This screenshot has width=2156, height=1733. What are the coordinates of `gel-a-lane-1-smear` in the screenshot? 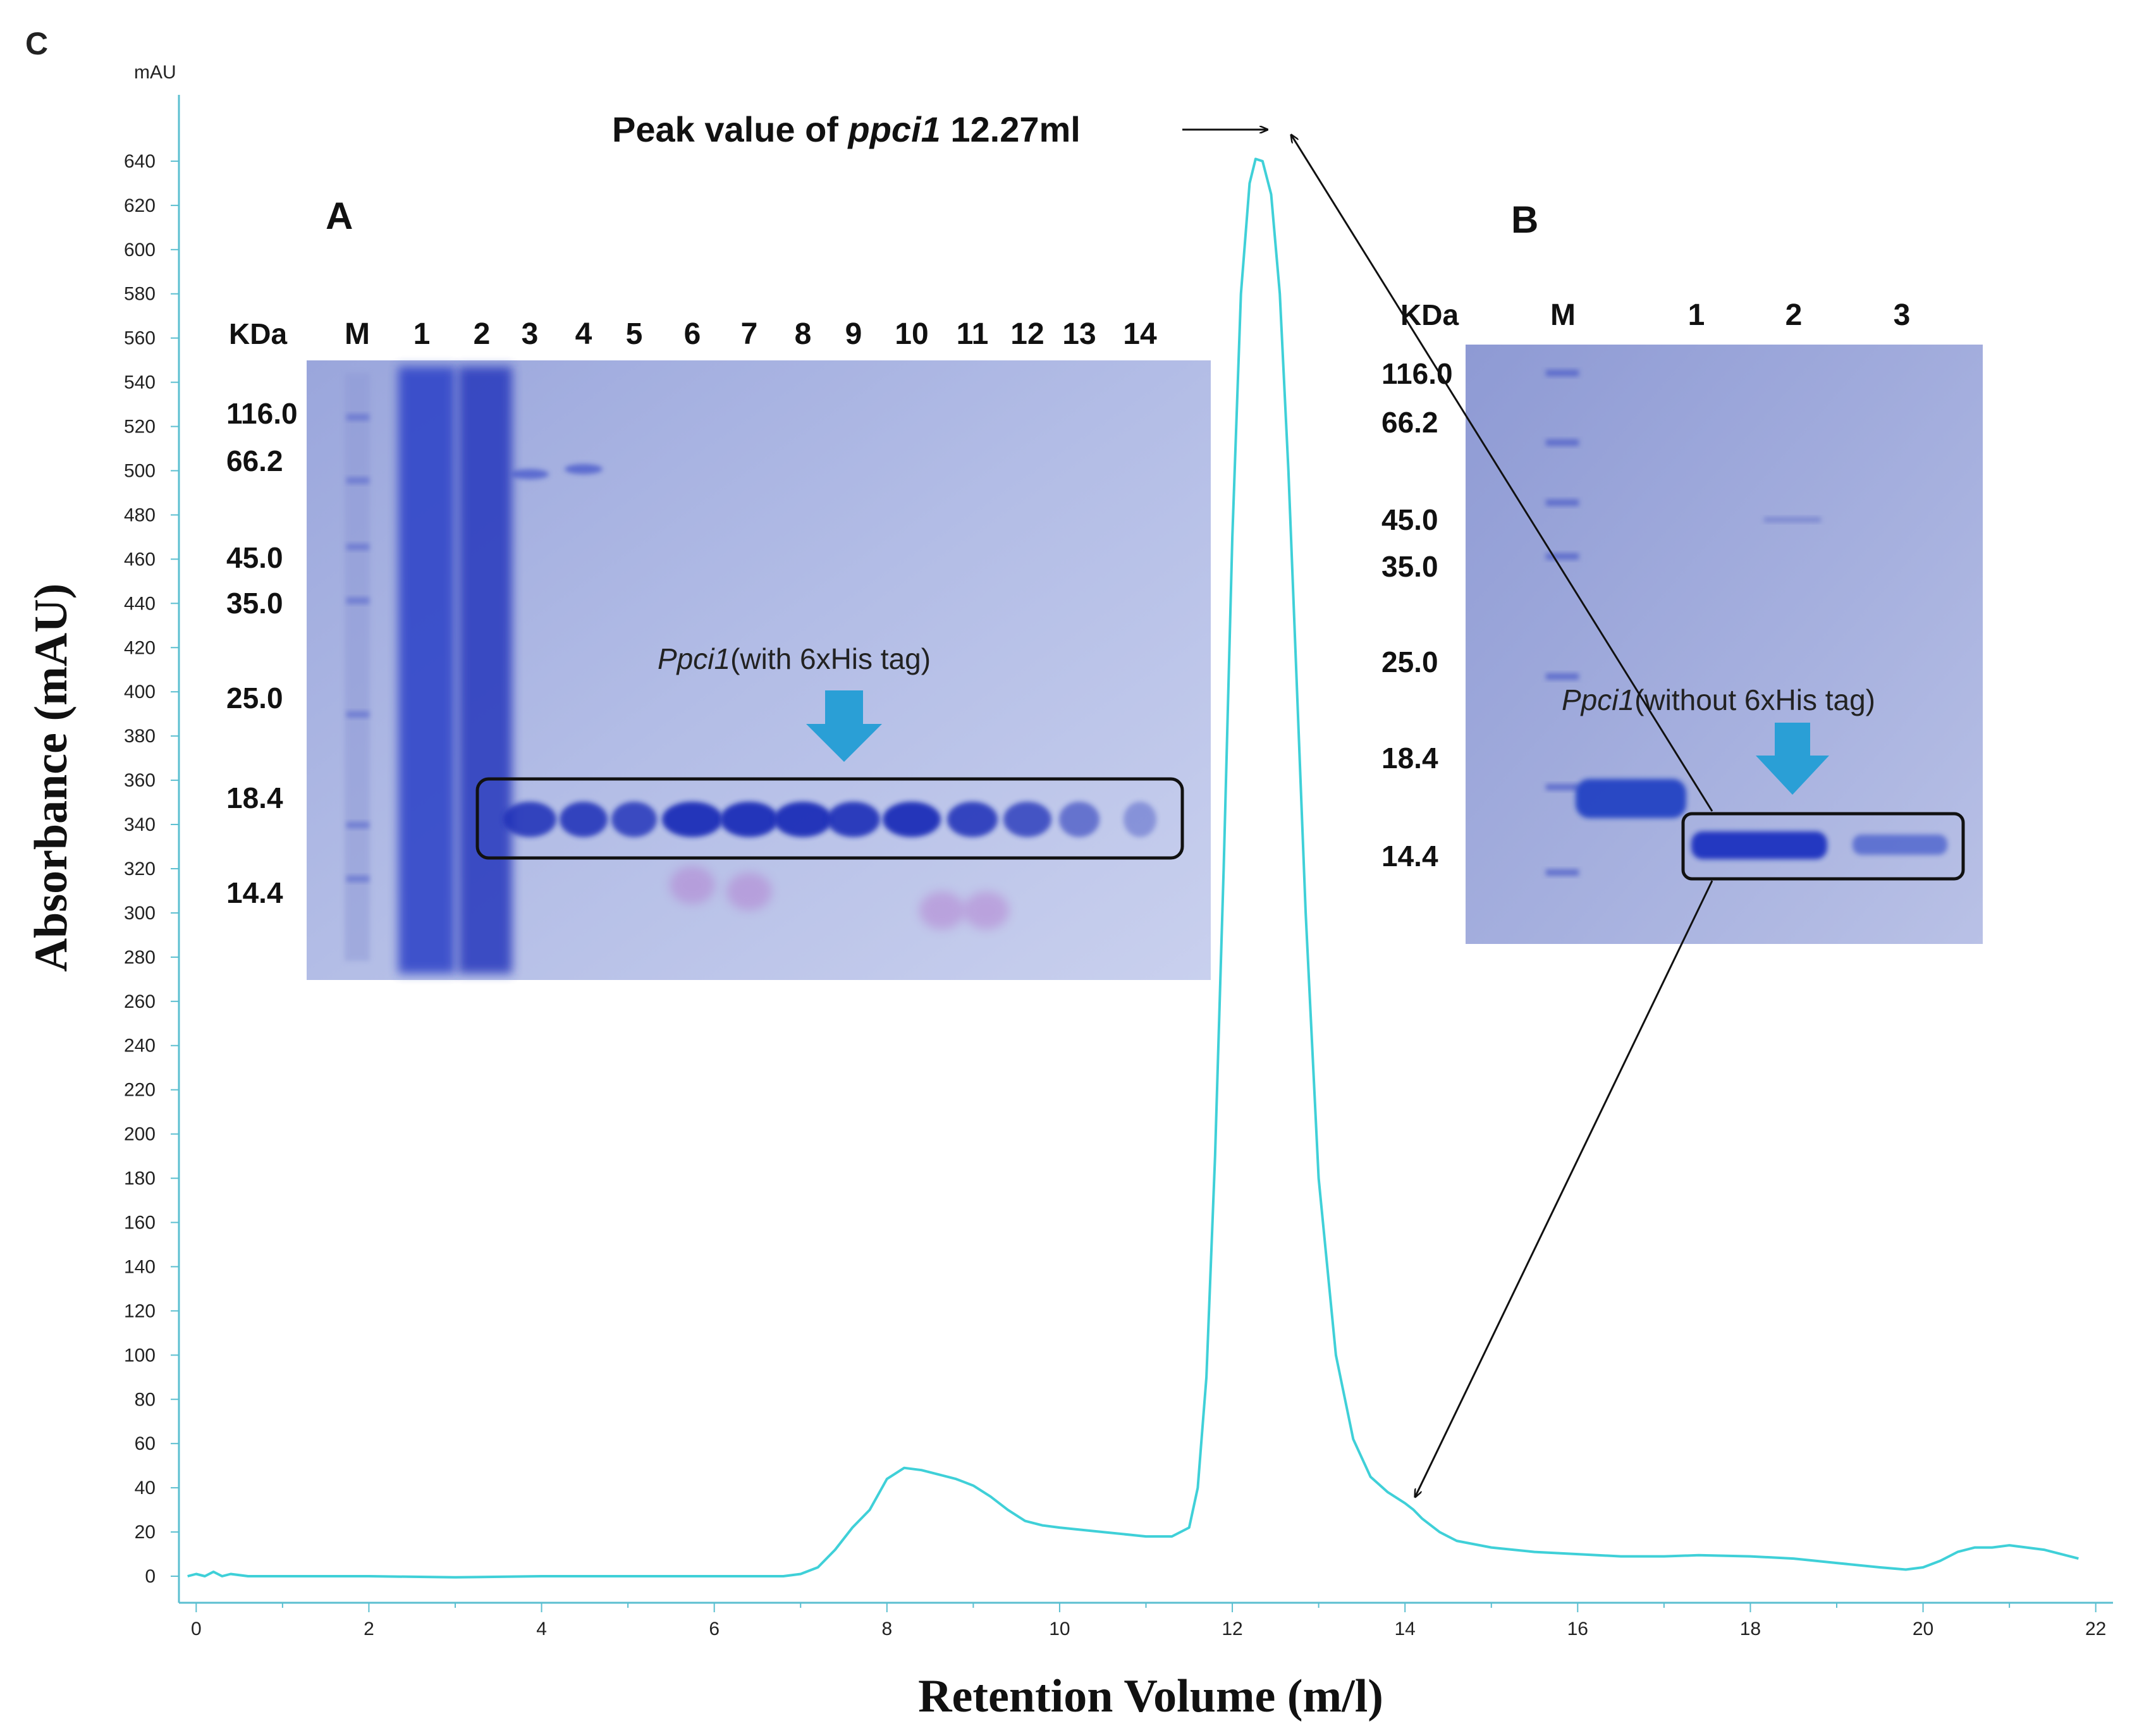 It's located at (426, 671).